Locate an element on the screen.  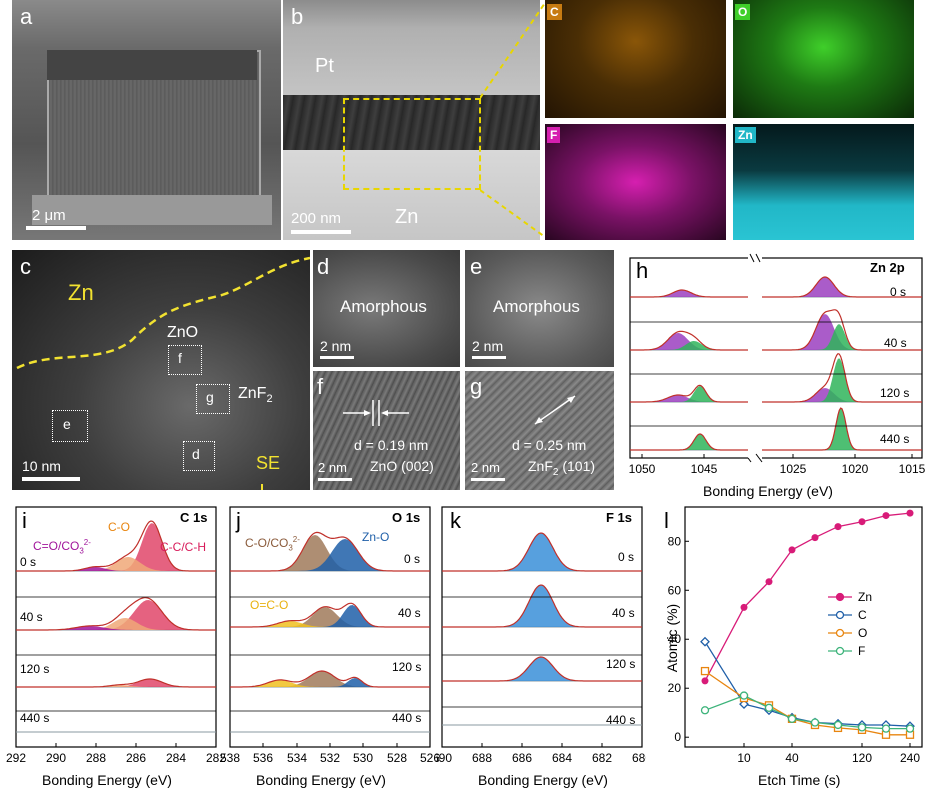
x-tick-label: 1020 is located at coordinates (855, 469).